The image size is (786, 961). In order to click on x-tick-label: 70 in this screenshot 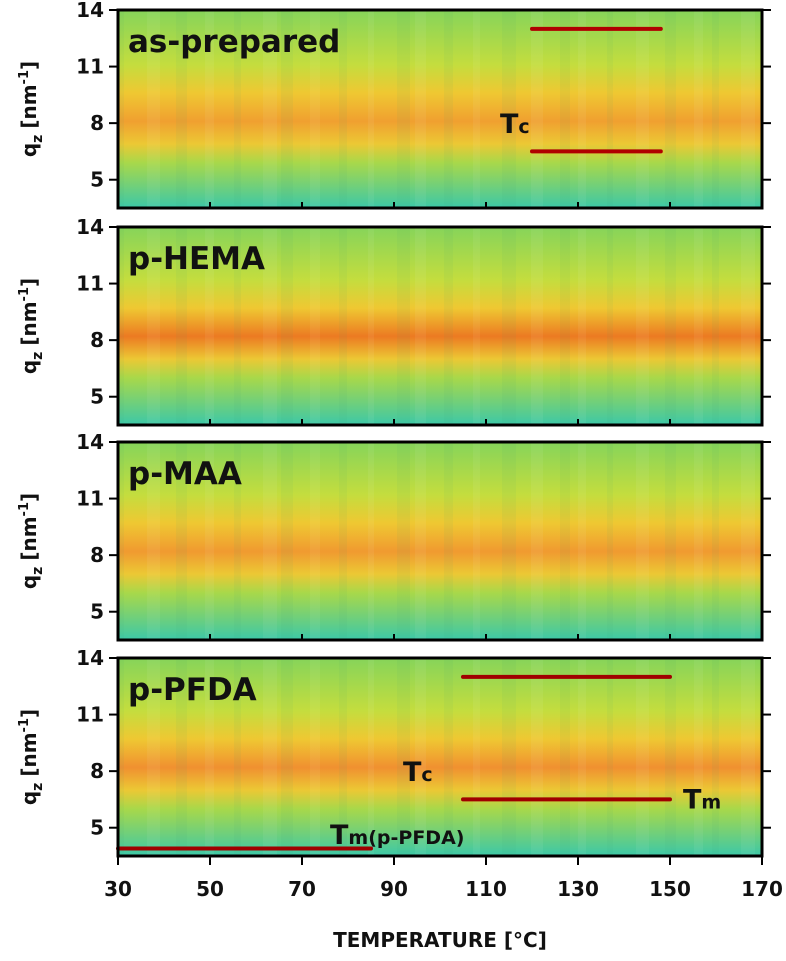, I will do `click(302, 889)`.